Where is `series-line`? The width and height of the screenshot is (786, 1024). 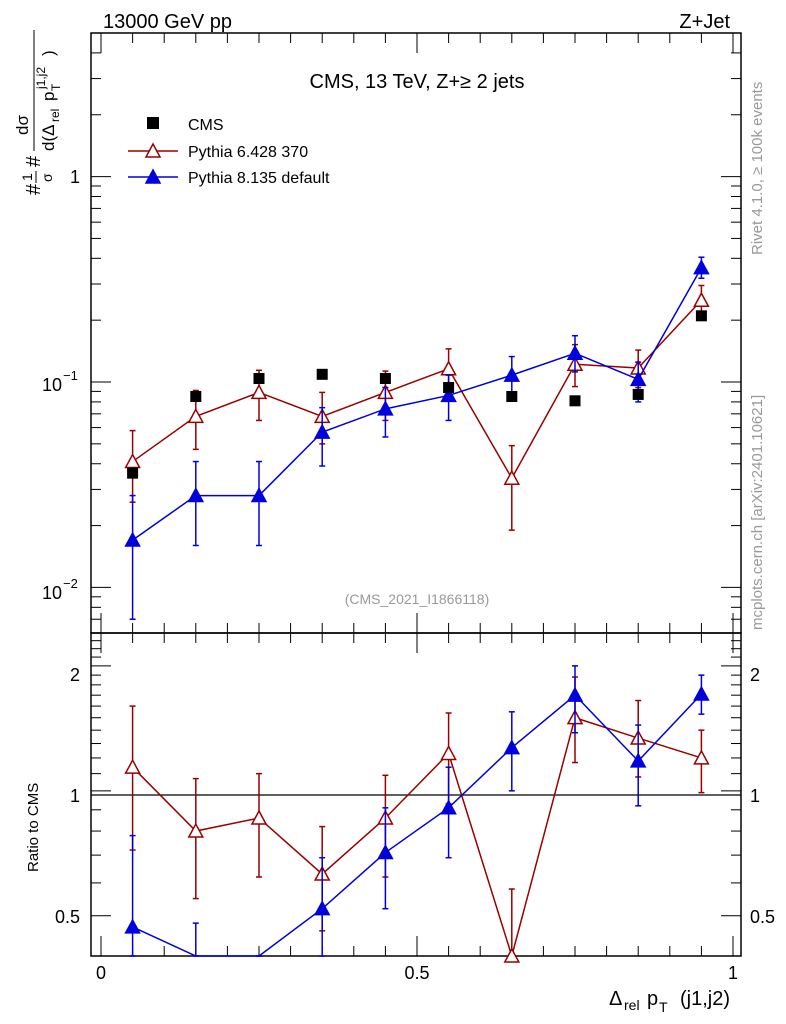
series-line is located at coordinates (417, 389).